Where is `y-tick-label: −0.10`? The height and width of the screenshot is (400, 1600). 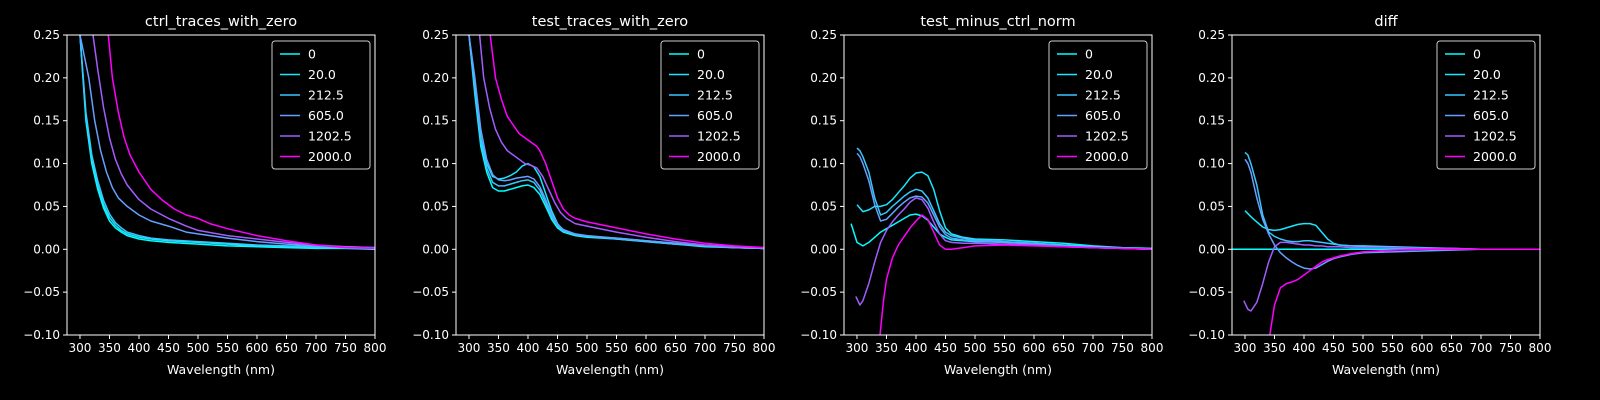
y-tick-label: −0.10 is located at coordinates (41, 335).